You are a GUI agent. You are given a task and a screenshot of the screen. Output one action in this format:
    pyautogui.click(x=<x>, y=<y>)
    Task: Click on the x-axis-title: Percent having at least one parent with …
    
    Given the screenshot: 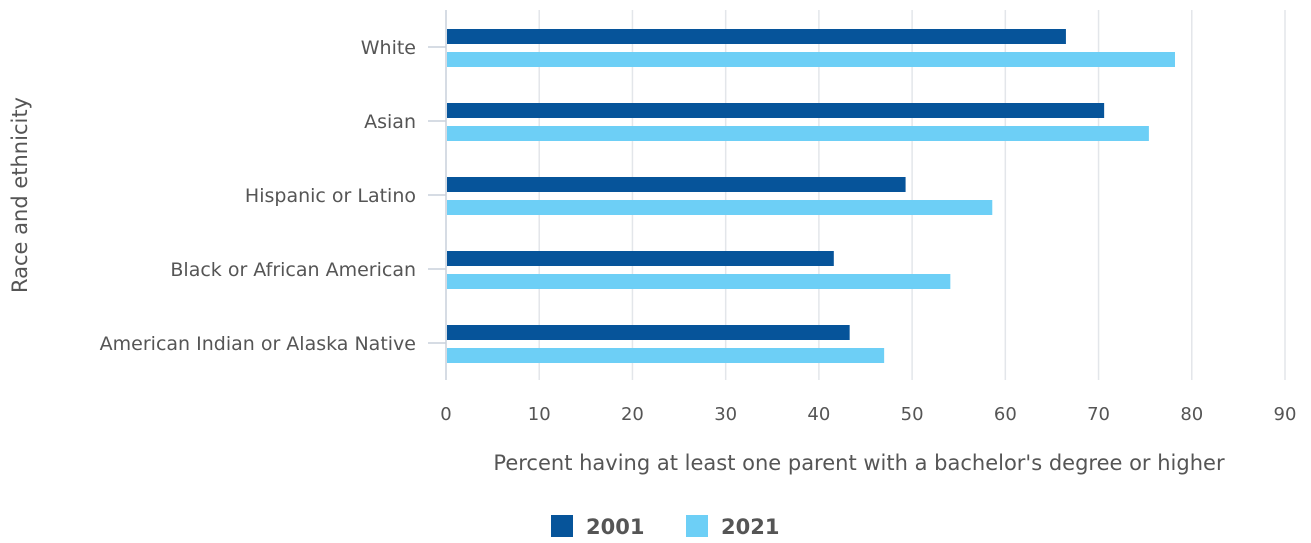 What is the action you would take?
    pyautogui.click(x=859, y=463)
    